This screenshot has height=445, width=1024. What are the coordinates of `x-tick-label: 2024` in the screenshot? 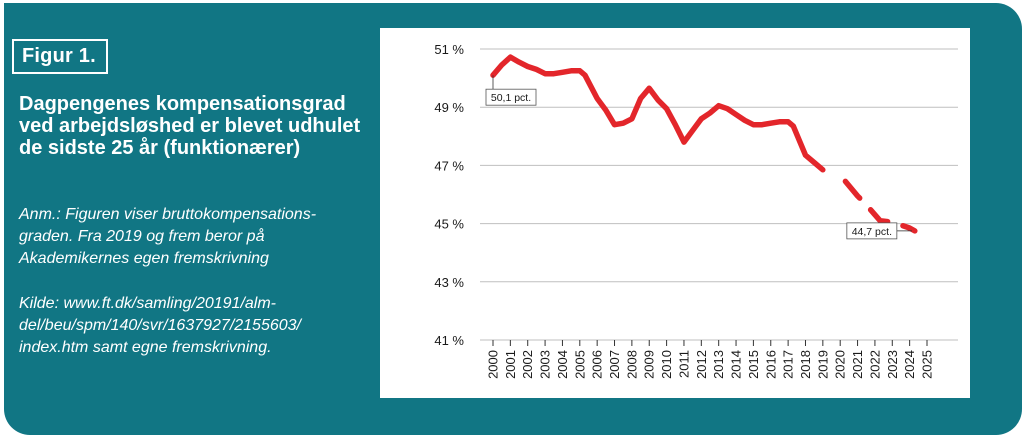 It's located at (909, 364).